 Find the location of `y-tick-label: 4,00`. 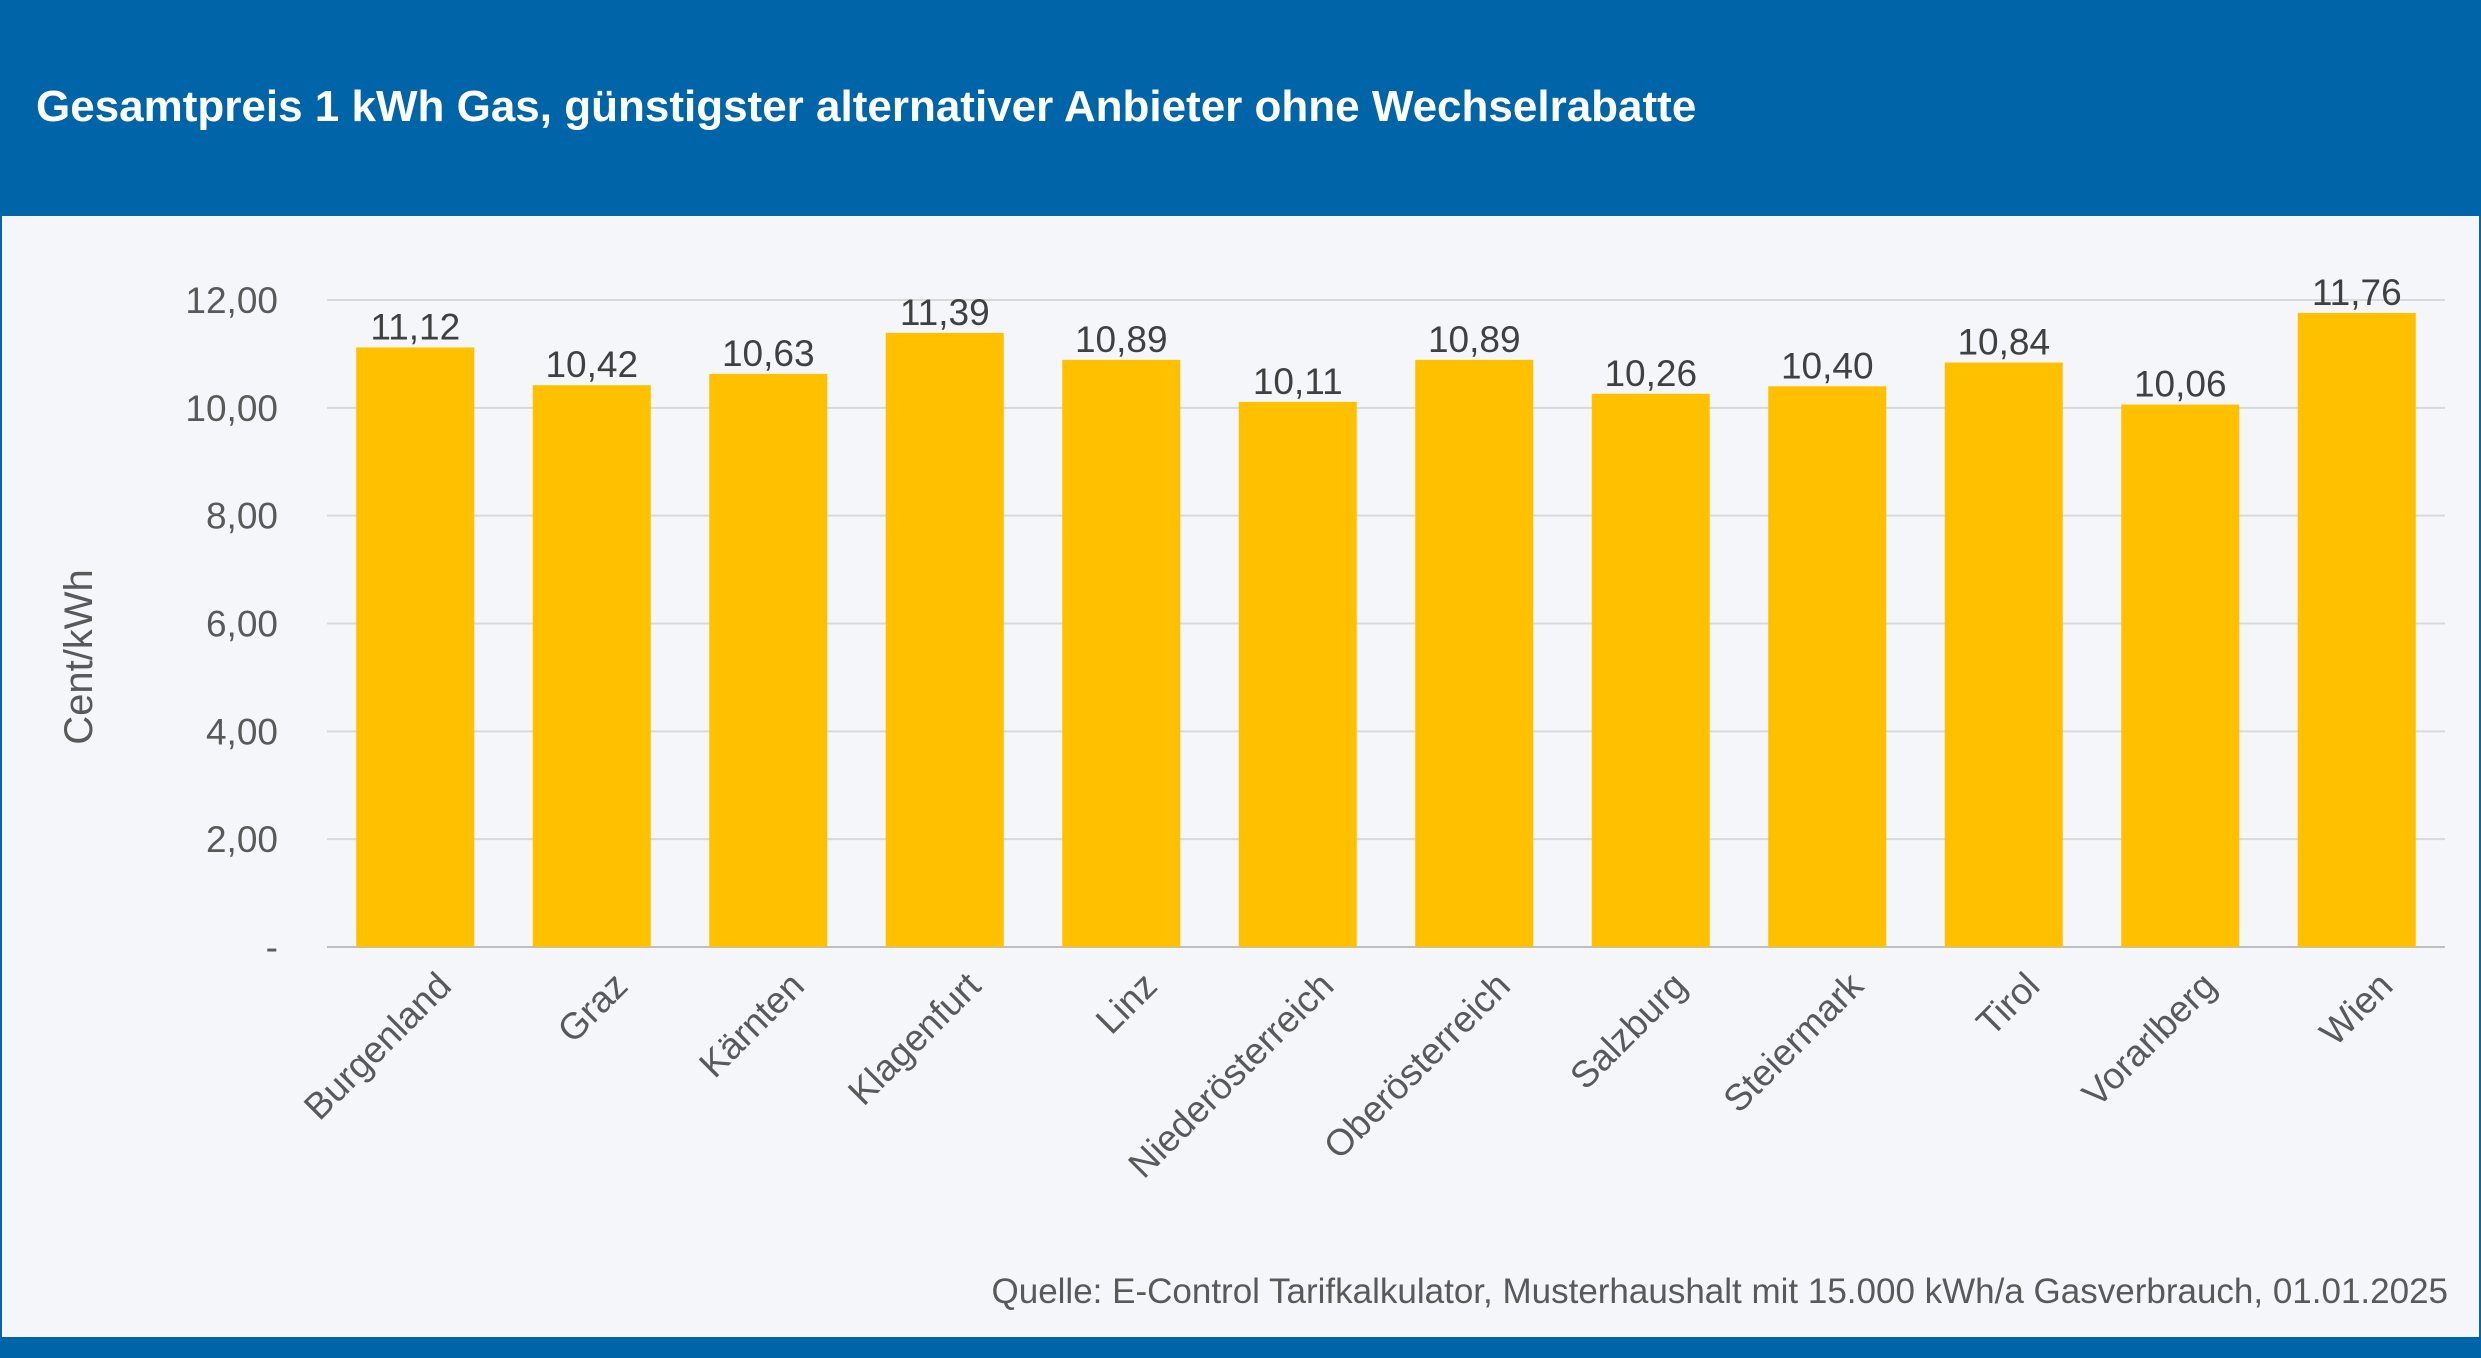

y-tick-label: 4,00 is located at coordinates (242, 731).